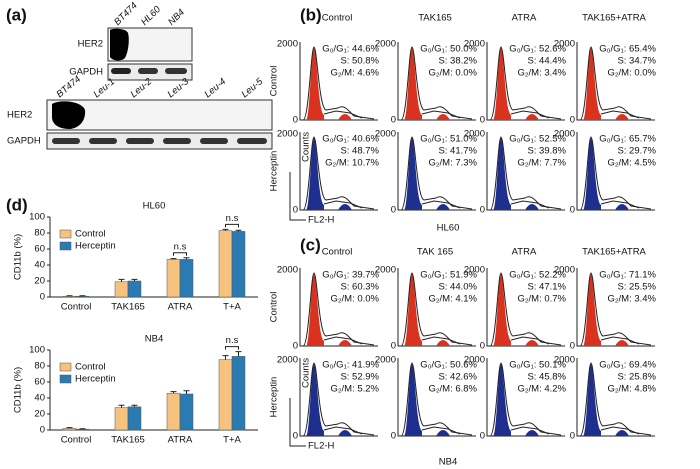 The image size is (700, 469). Describe the element at coordinates (546, 151) in the screenshot. I see `phase-stat: S: 39.8%` at that location.